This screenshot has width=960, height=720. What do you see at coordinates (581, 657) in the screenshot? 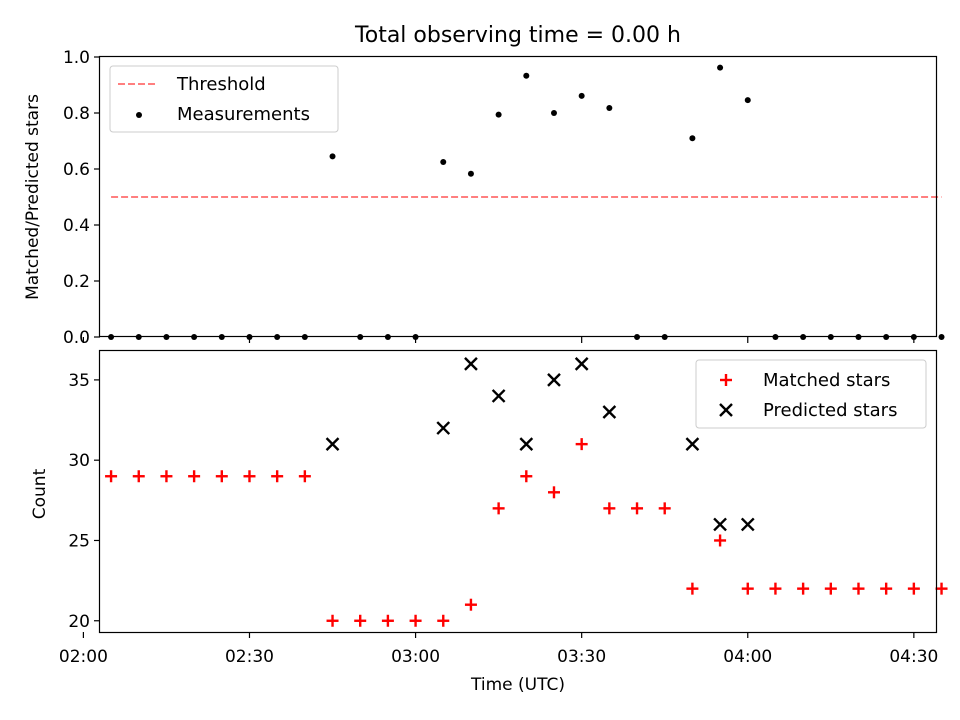
I see `x-tick-label: 03:30` at bounding box center [581, 657].